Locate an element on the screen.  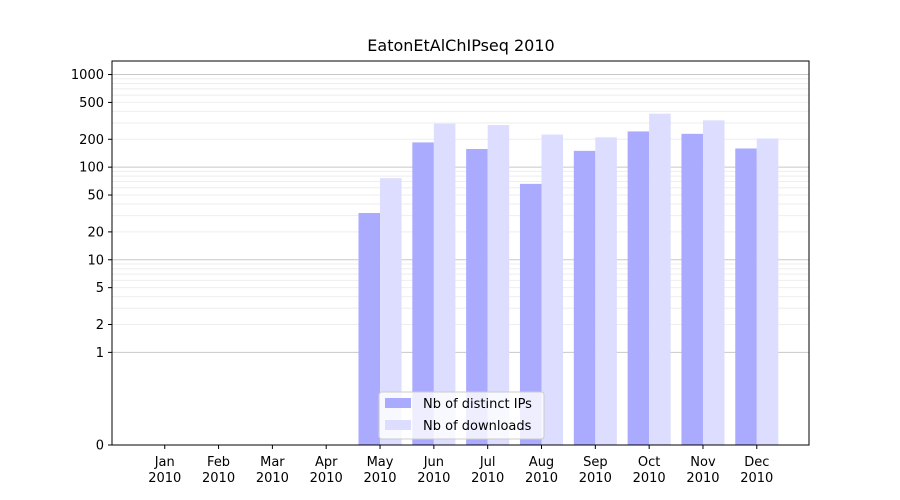
y-tick-label: 1000 is located at coordinates (87, 75).